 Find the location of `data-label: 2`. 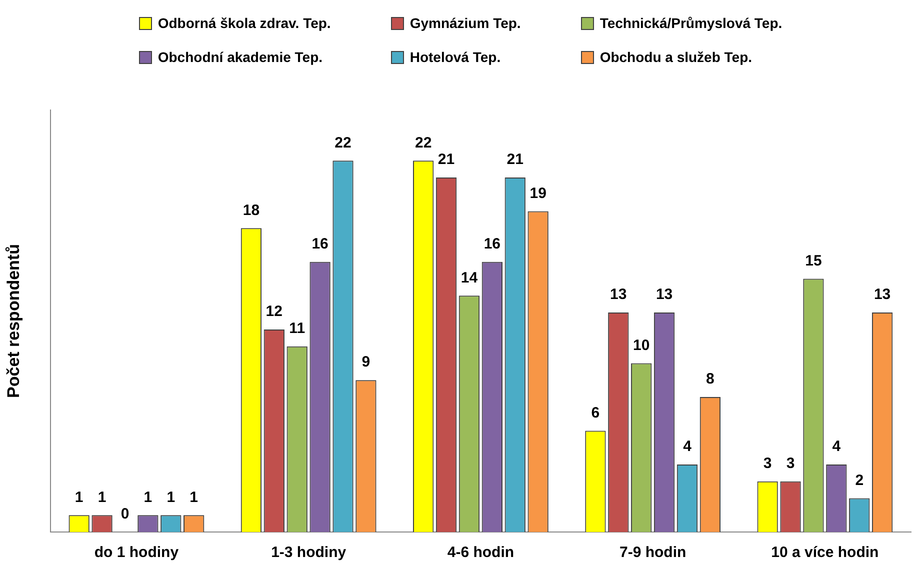

data-label: 2 is located at coordinates (859, 480).